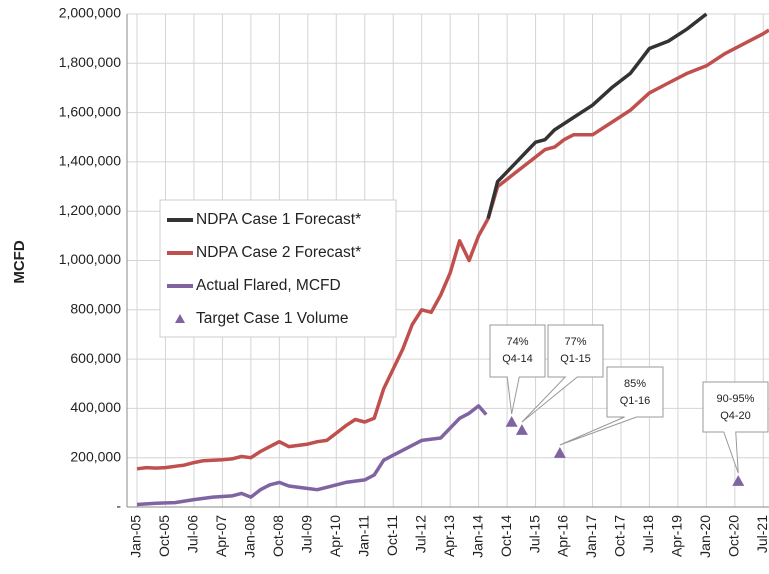 The image size is (769, 574). What do you see at coordinates (278, 268) in the screenshot?
I see `legend-box` at bounding box center [278, 268].